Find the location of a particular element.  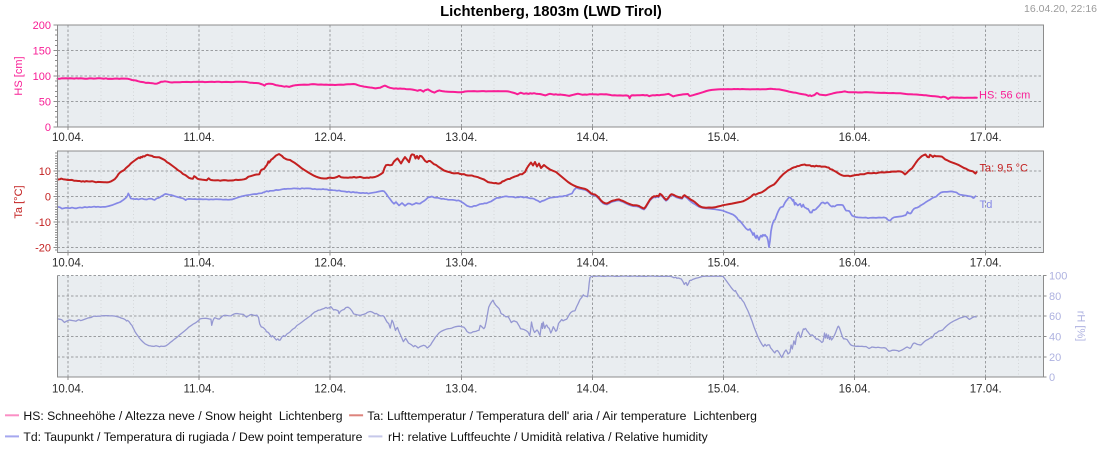

svg-text: HS [cm] is located at coordinates (19, 75).